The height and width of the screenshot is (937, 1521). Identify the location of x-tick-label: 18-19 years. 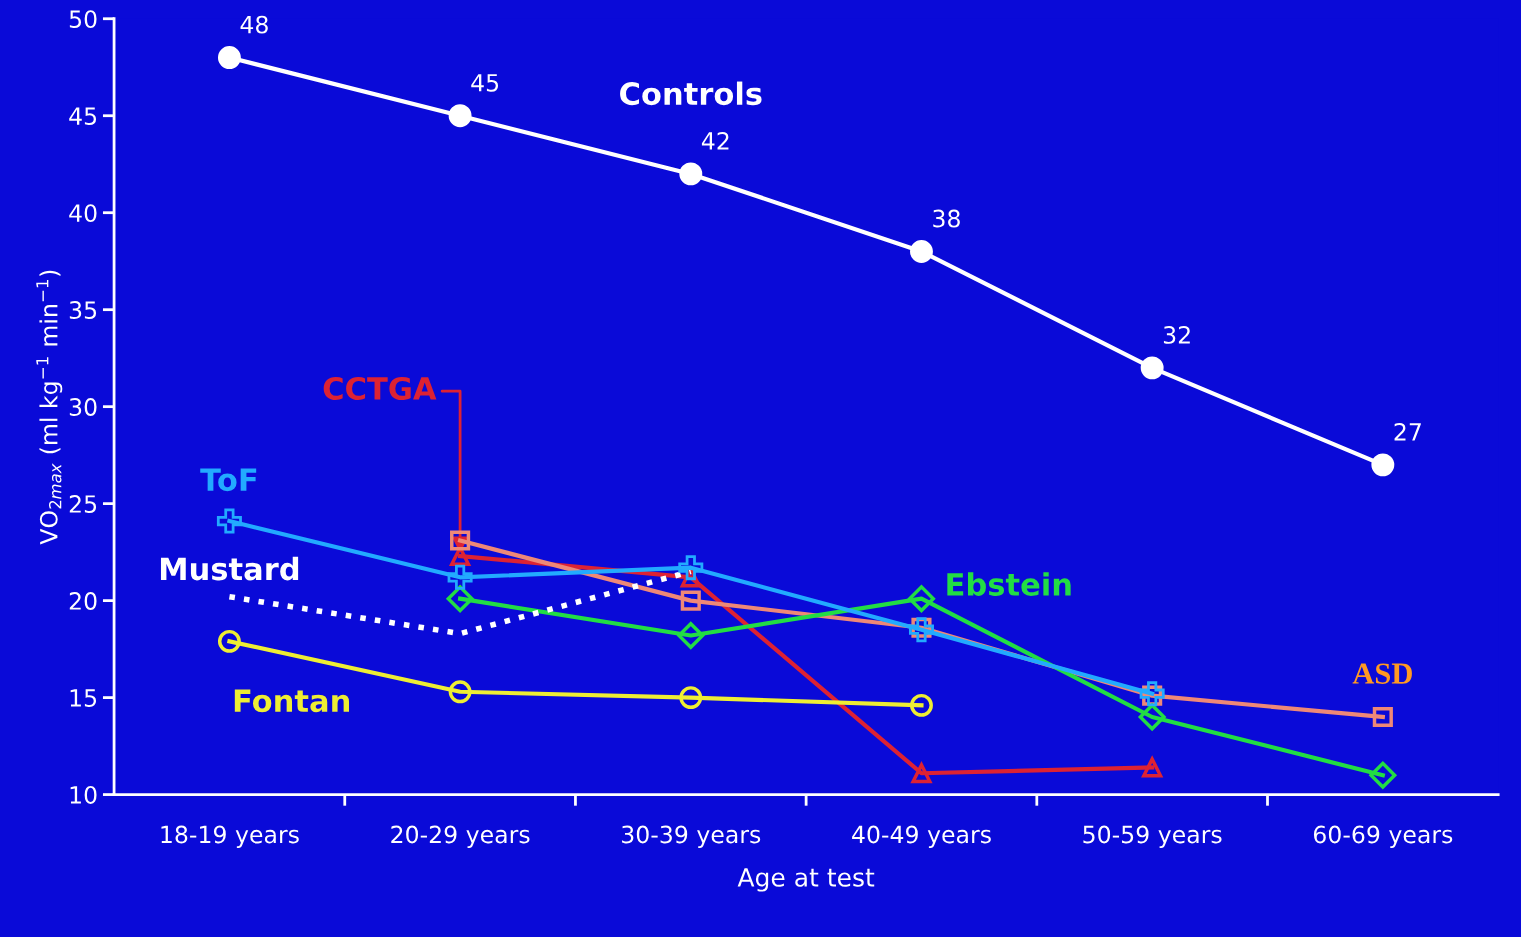
(230, 836).